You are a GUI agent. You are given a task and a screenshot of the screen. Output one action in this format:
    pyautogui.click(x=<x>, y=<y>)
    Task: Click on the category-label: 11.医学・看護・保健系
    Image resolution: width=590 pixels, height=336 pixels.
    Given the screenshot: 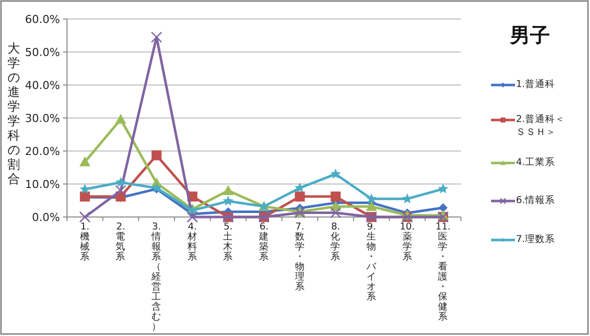 What is the action you would take?
    pyautogui.click(x=443, y=272)
    